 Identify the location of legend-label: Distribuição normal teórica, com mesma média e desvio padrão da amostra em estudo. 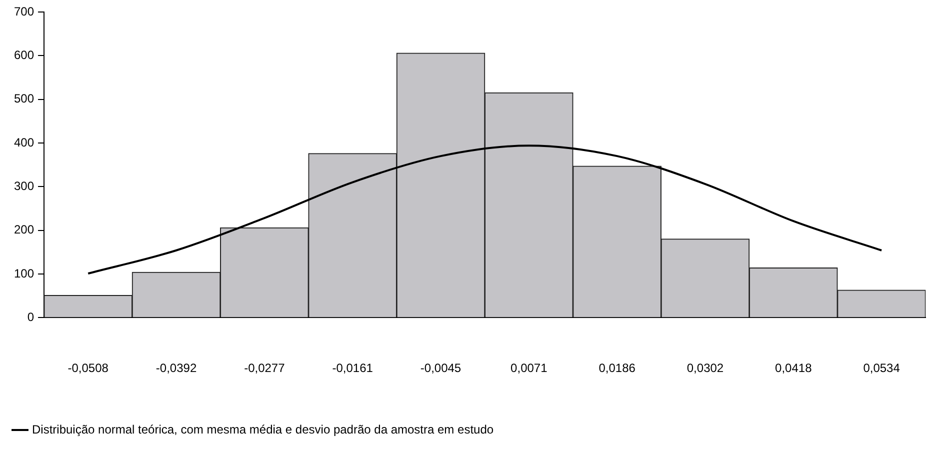
(263, 429).